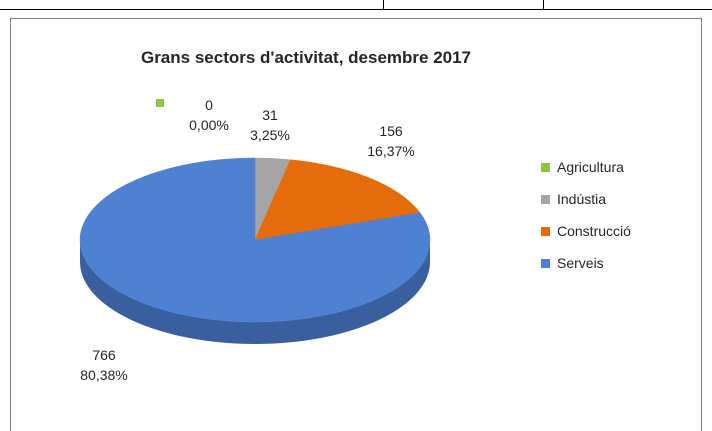  I want to click on legend-label-agricultura: Agricultura, so click(590, 167).